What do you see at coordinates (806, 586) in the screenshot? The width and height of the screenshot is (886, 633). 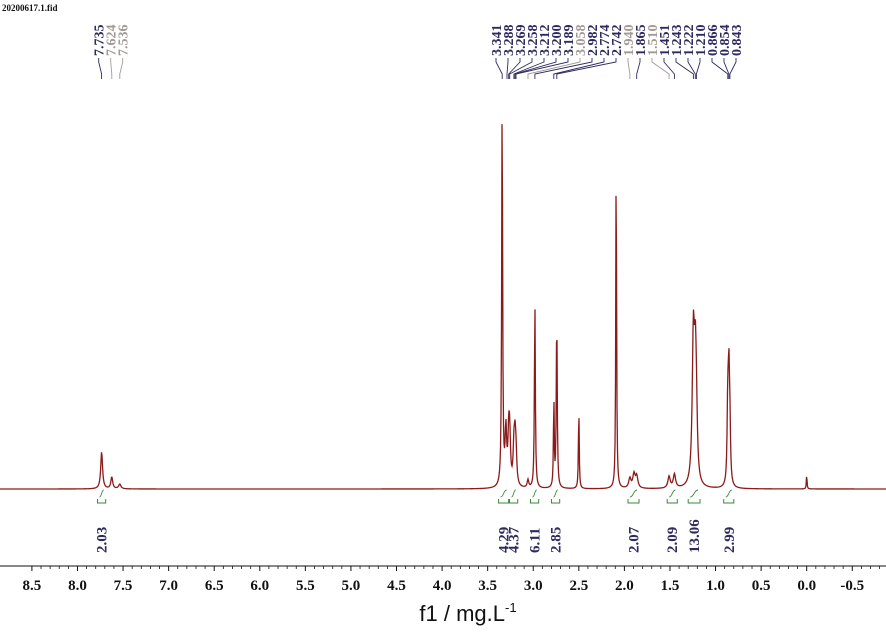 I see `x-tick-label: 0.0` at bounding box center [806, 586].